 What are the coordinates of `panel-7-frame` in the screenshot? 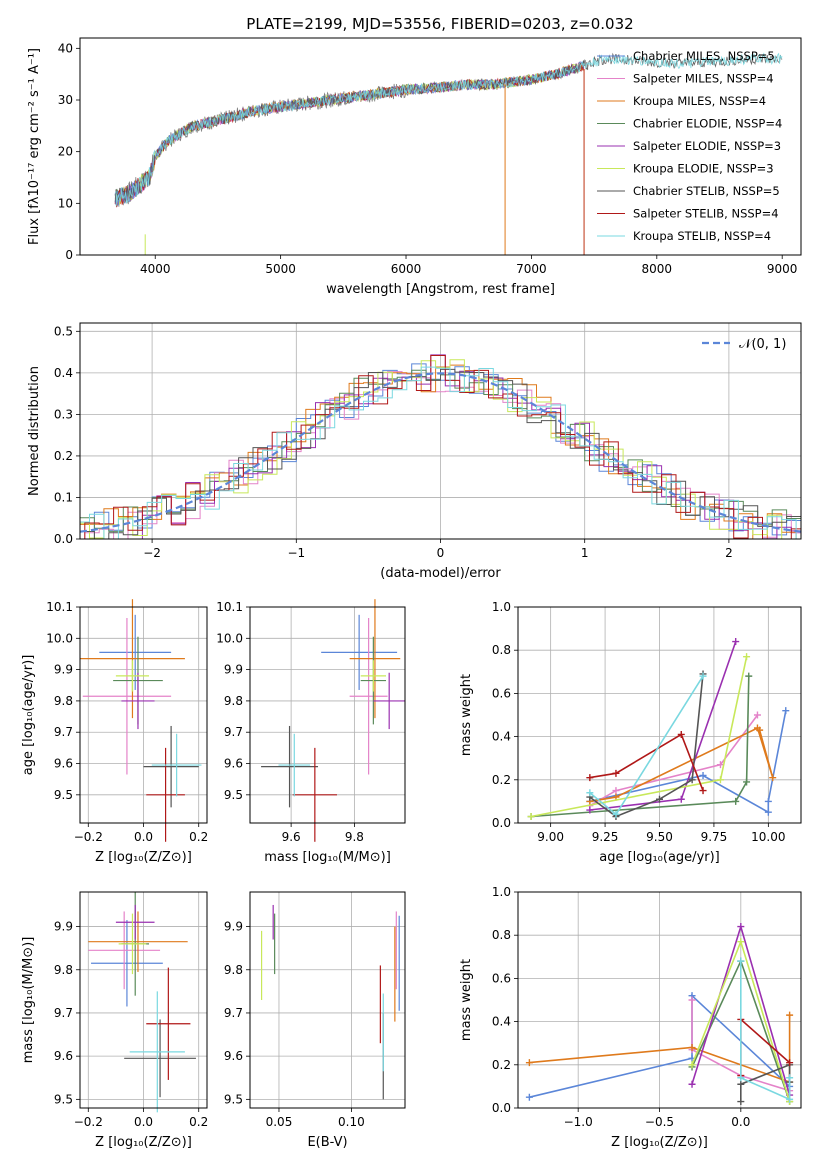 It's located at (327, 1000).